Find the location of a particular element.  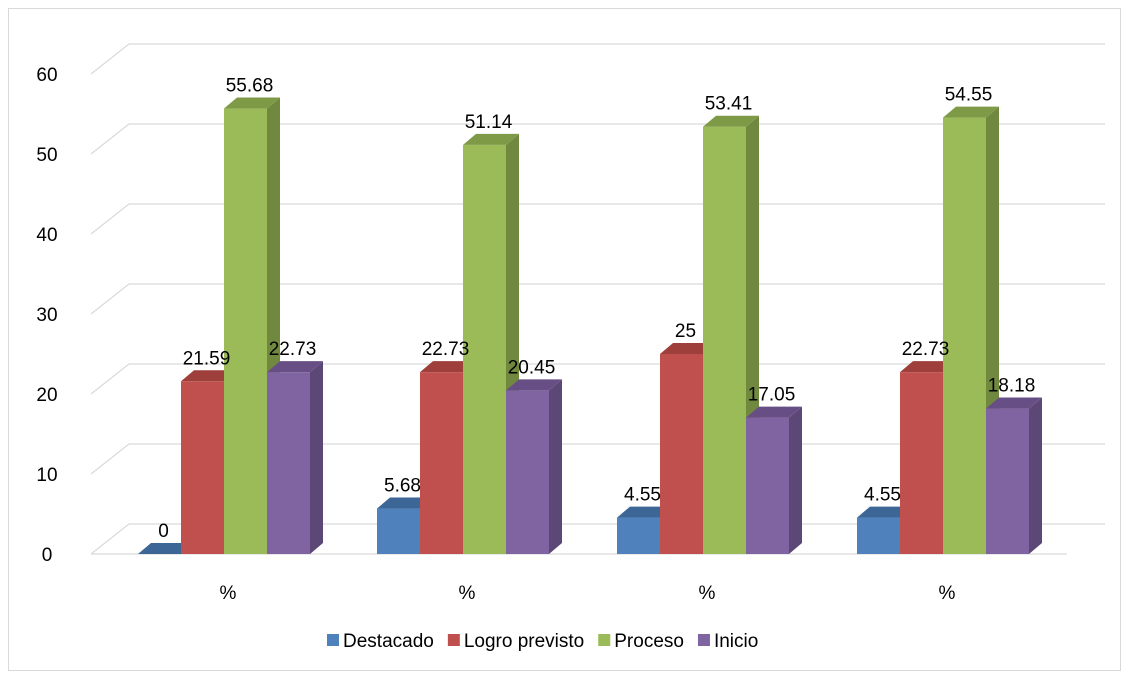

y-tick-label: 40 is located at coordinates (46, 235).